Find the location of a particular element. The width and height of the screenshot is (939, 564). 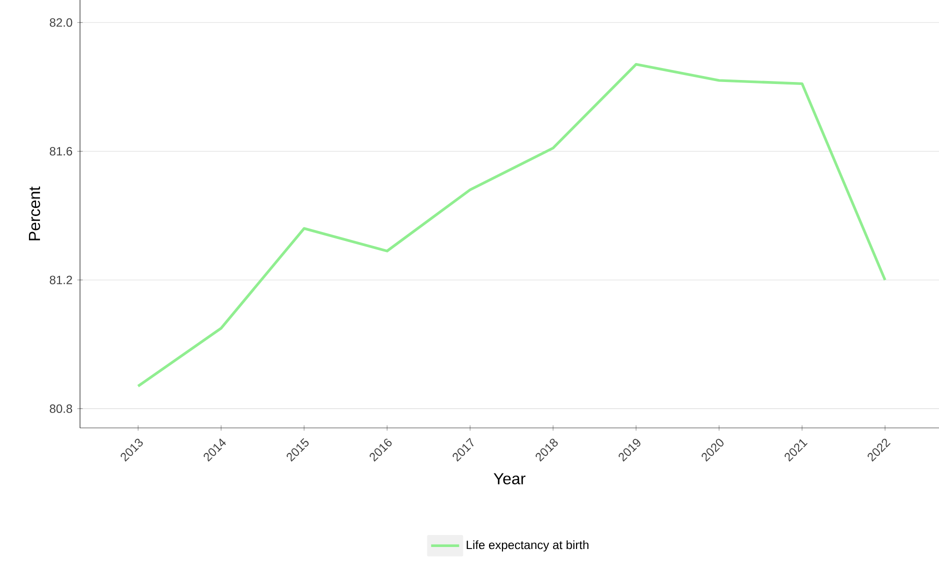

y-tick-label: 82.0 is located at coordinates (61, 22).